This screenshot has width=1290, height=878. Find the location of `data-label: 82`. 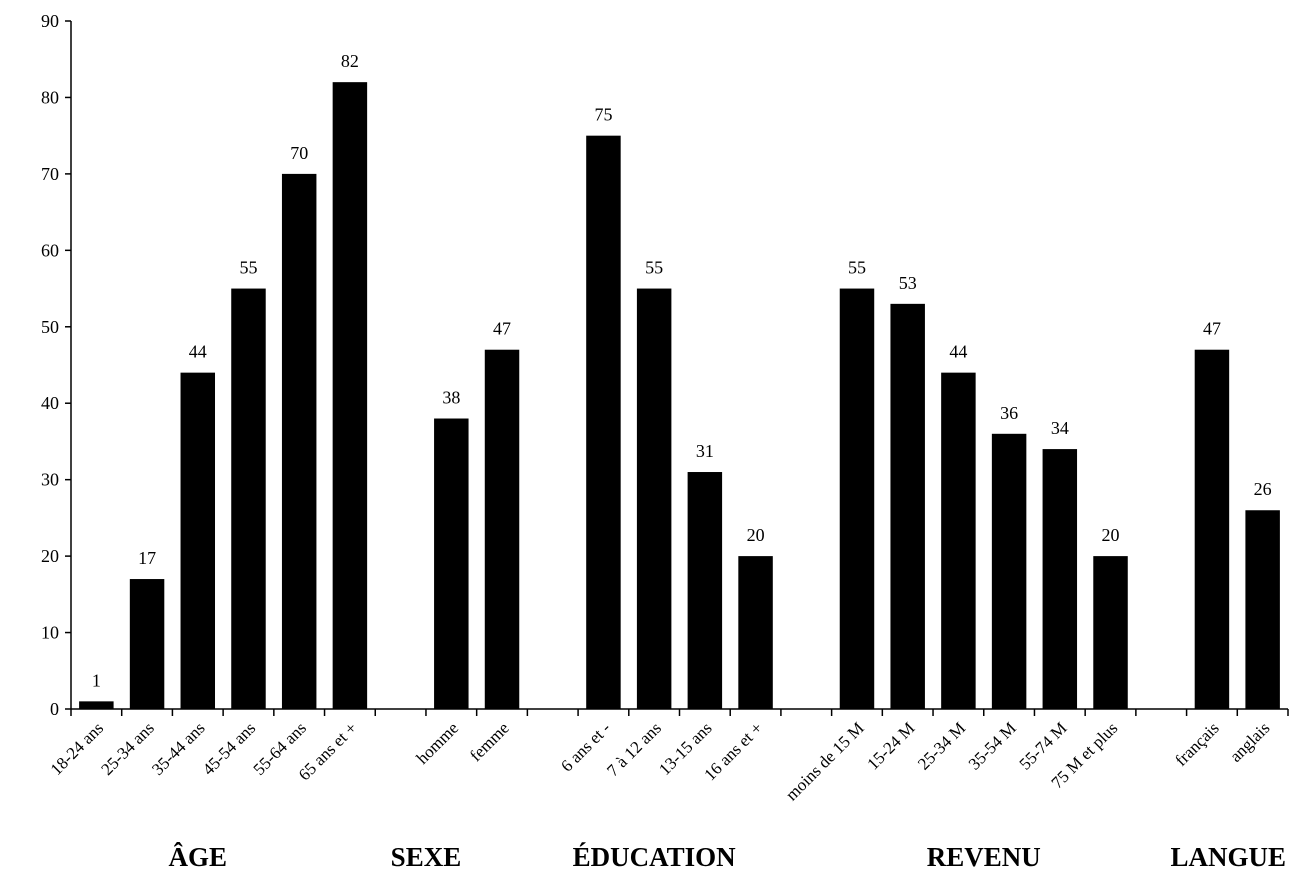

data-label: 82 is located at coordinates (350, 61).